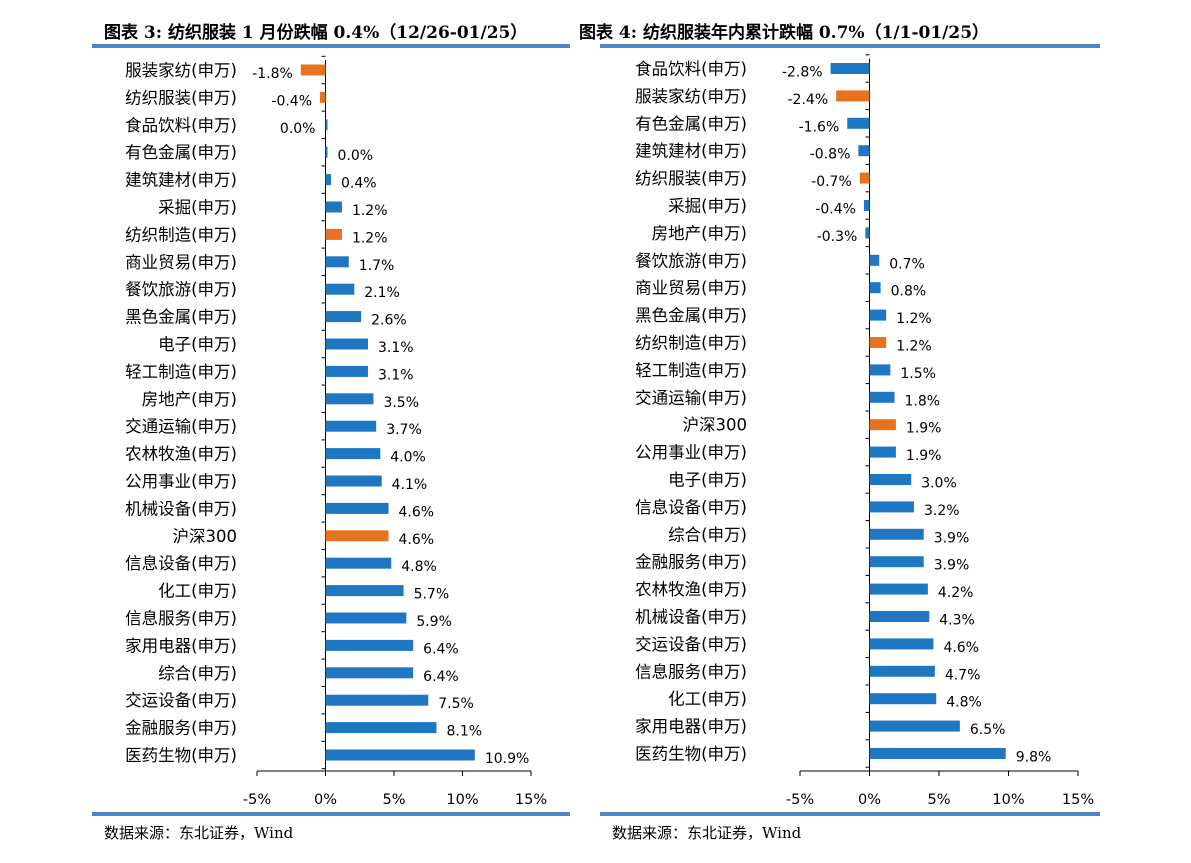 The height and width of the screenshot is (863, 1191). What do you see at coordinates (707, 699) in the screenshot?
I see `category-label-right: 化工(申万)` at bounding box center [707, 699].